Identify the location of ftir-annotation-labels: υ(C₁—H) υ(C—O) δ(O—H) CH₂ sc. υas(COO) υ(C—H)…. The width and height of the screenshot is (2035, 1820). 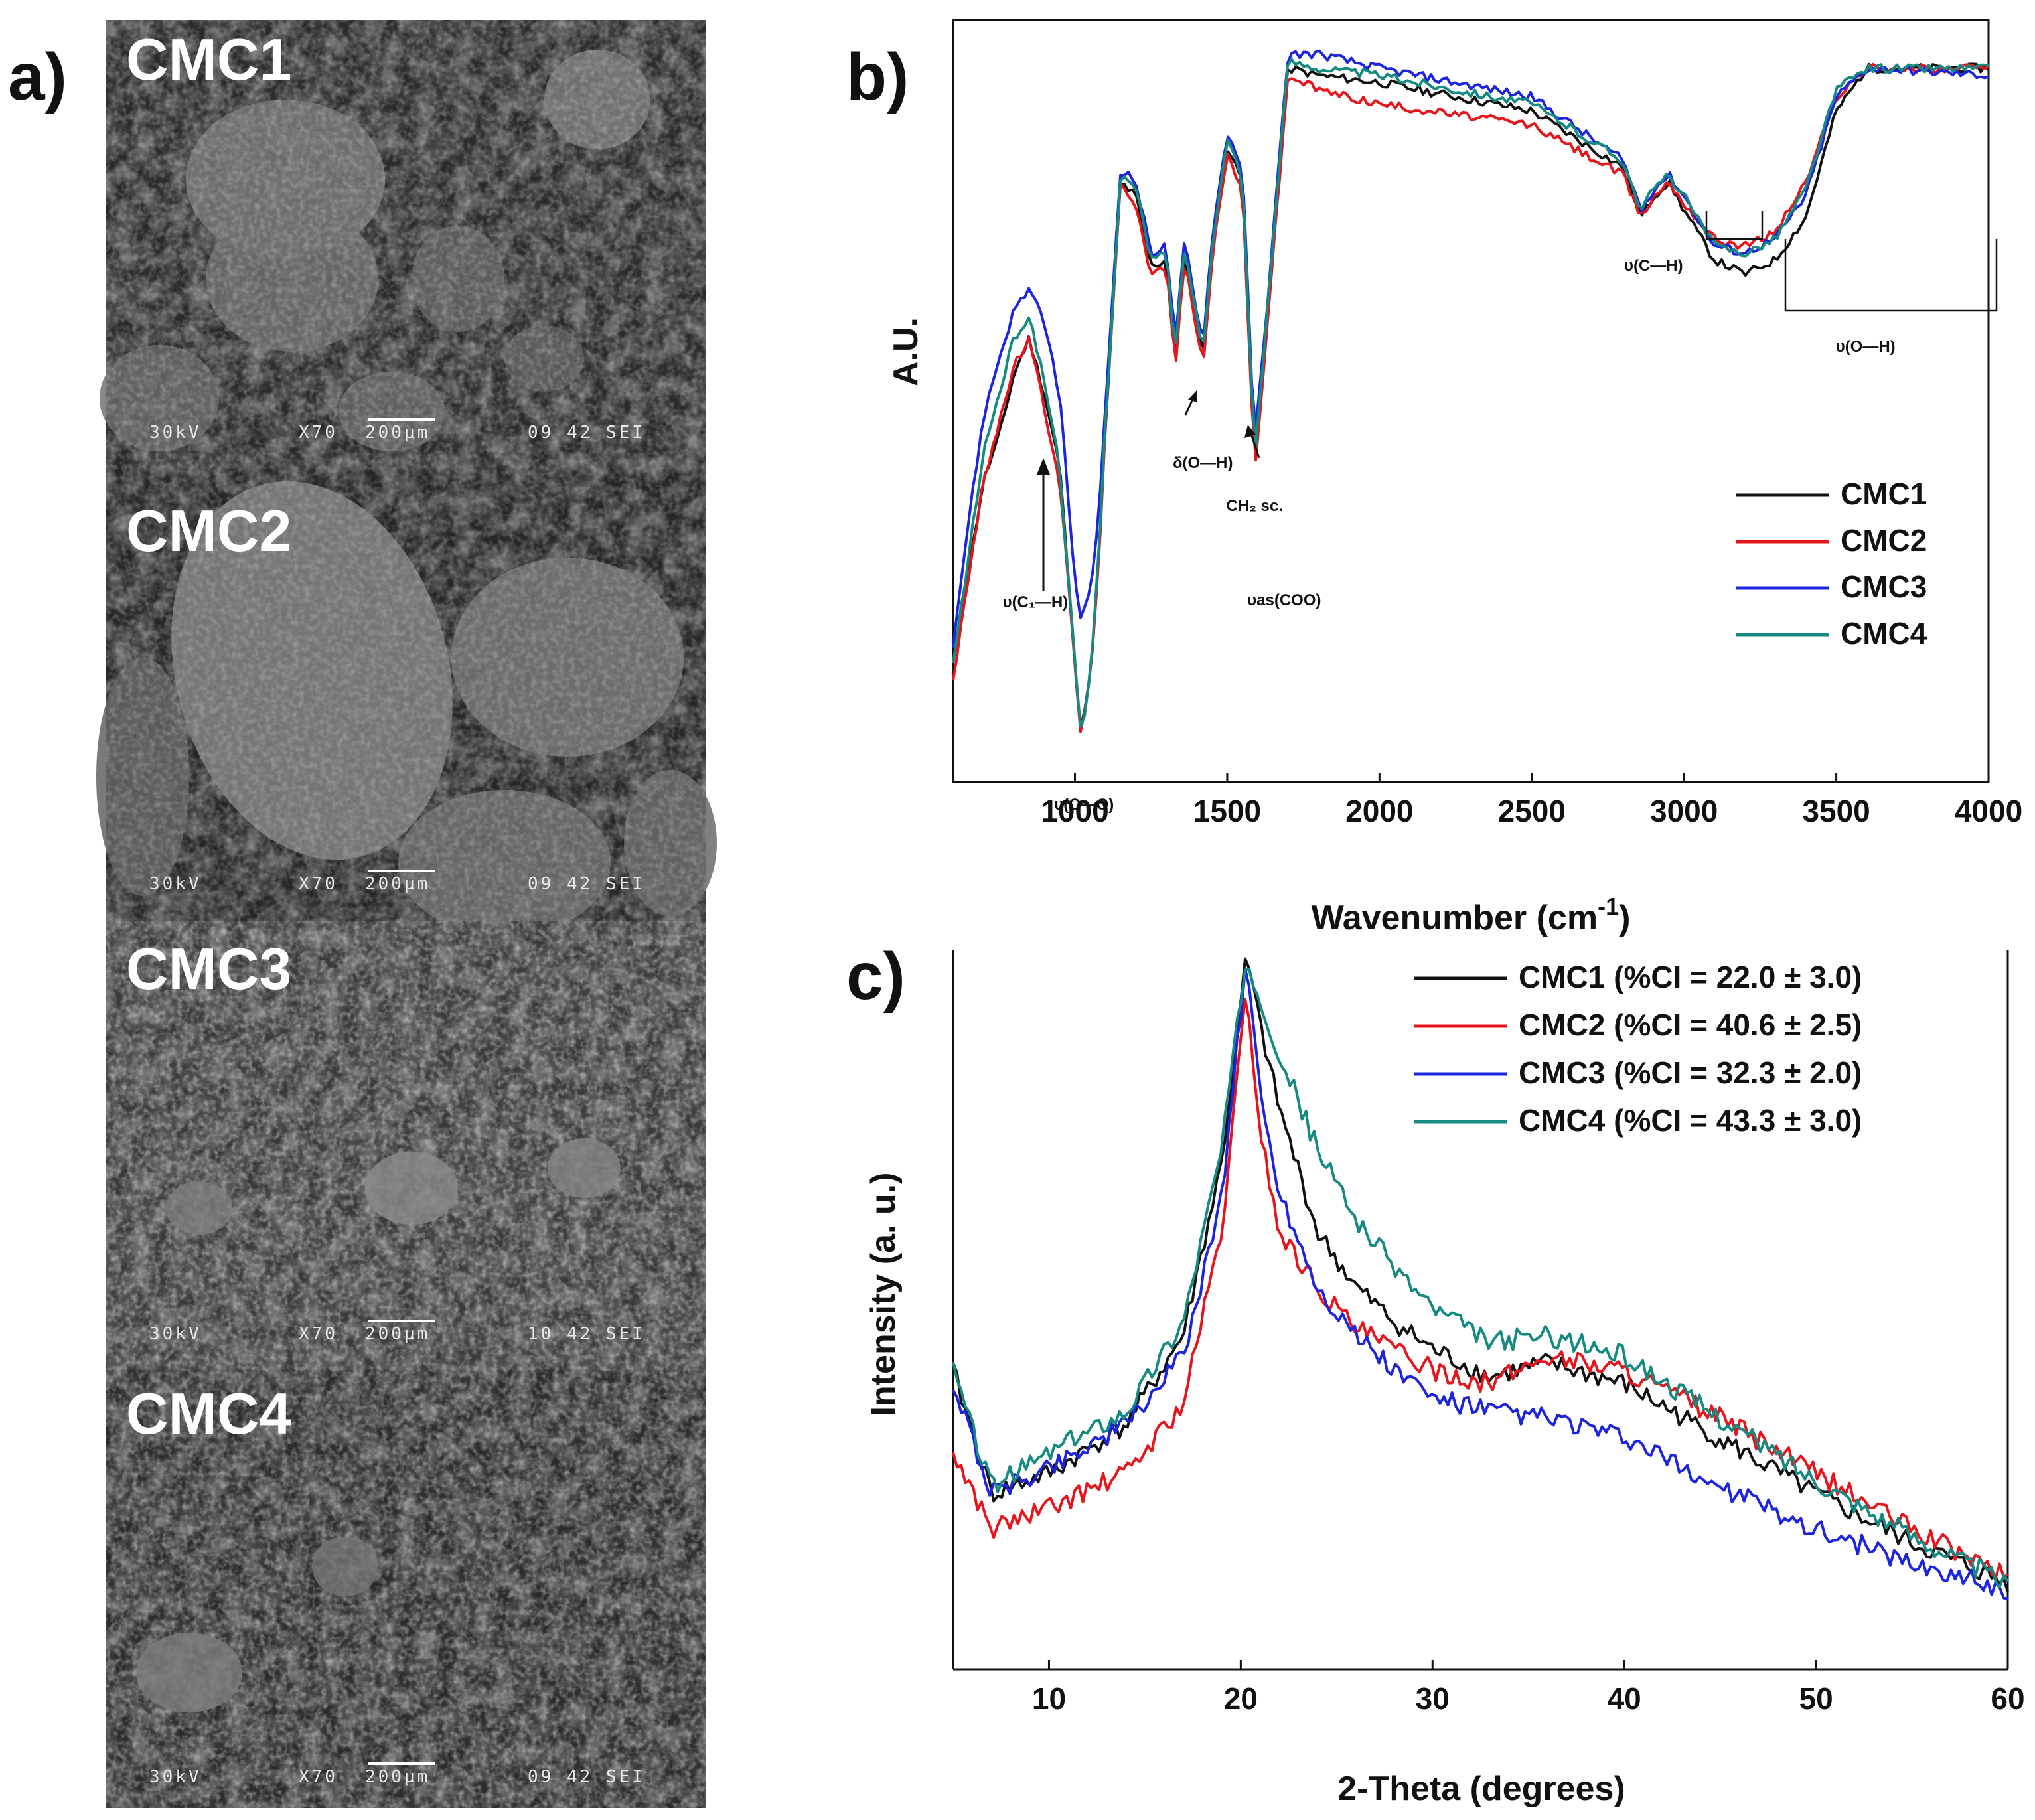
(1450, 535).